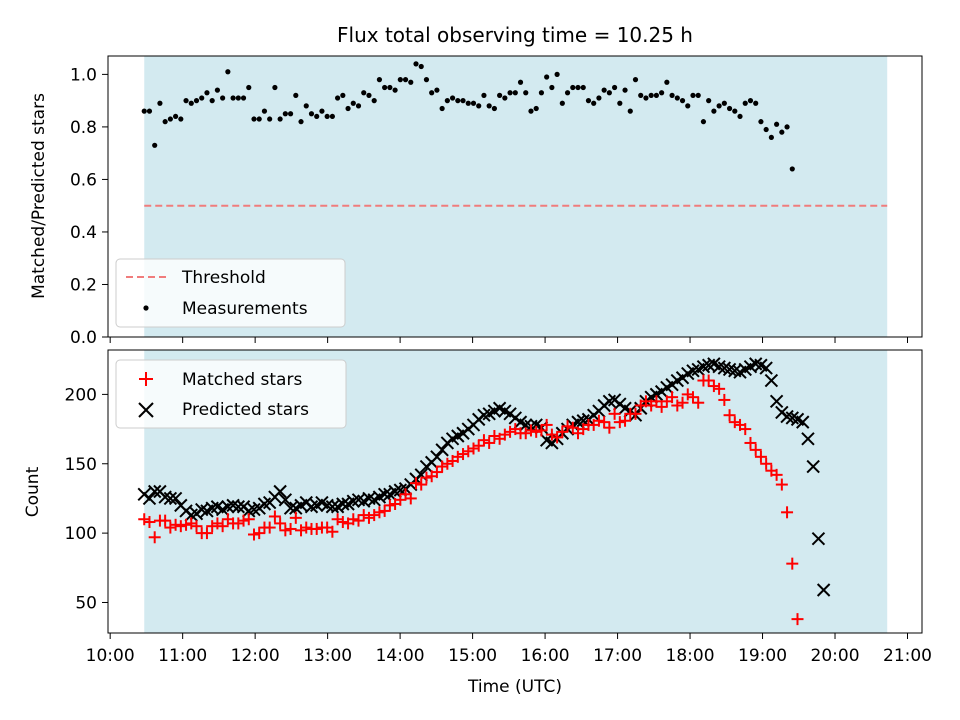 The image size is (960, 720). Describe the element at coordinates (230, 293) in the screenshot. I see `top-legend-box` at that location.